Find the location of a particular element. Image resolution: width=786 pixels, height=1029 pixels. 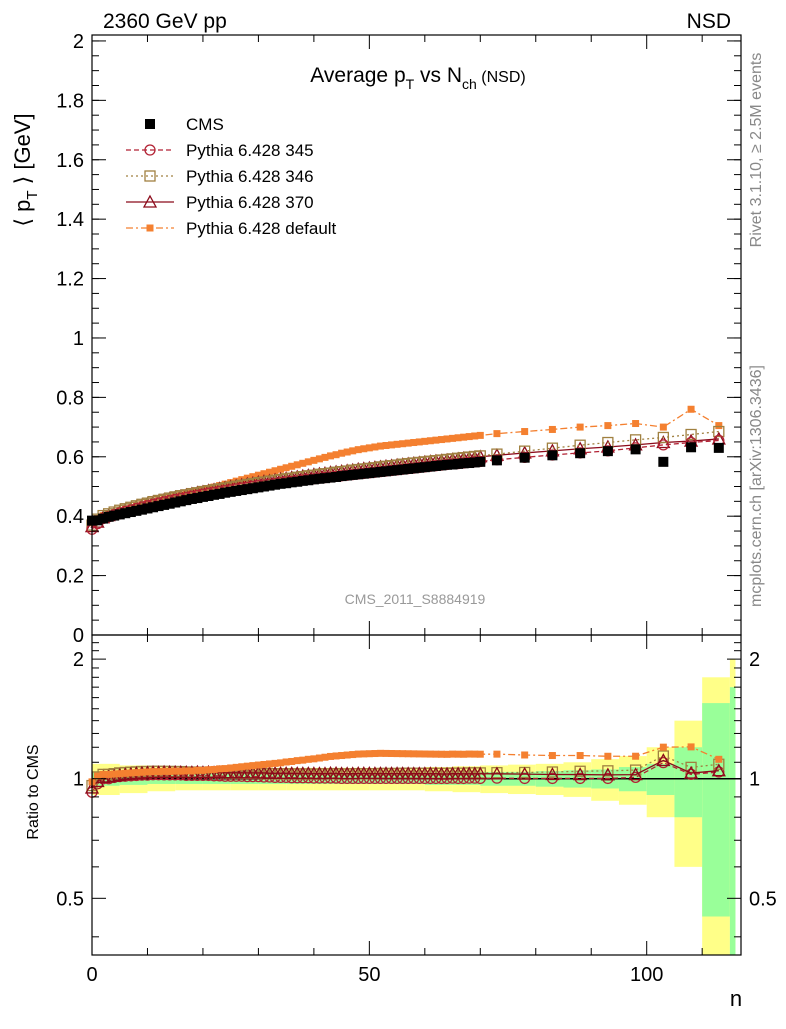

rivet-label: Rivet 3.1.10, ≥ 2.5M events is located at coordinates (756, 150).